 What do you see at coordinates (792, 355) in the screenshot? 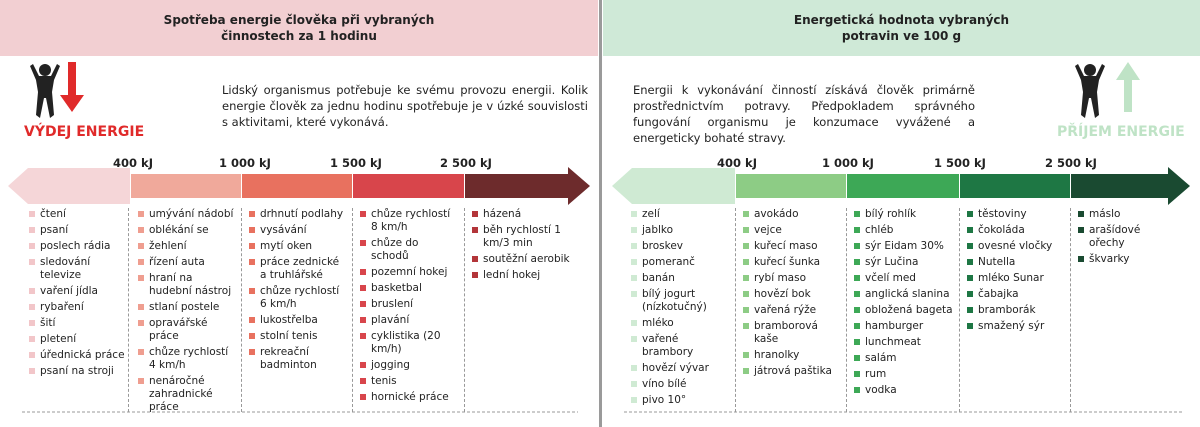
I see `item: hranolky` at bounding box center [792, 355].